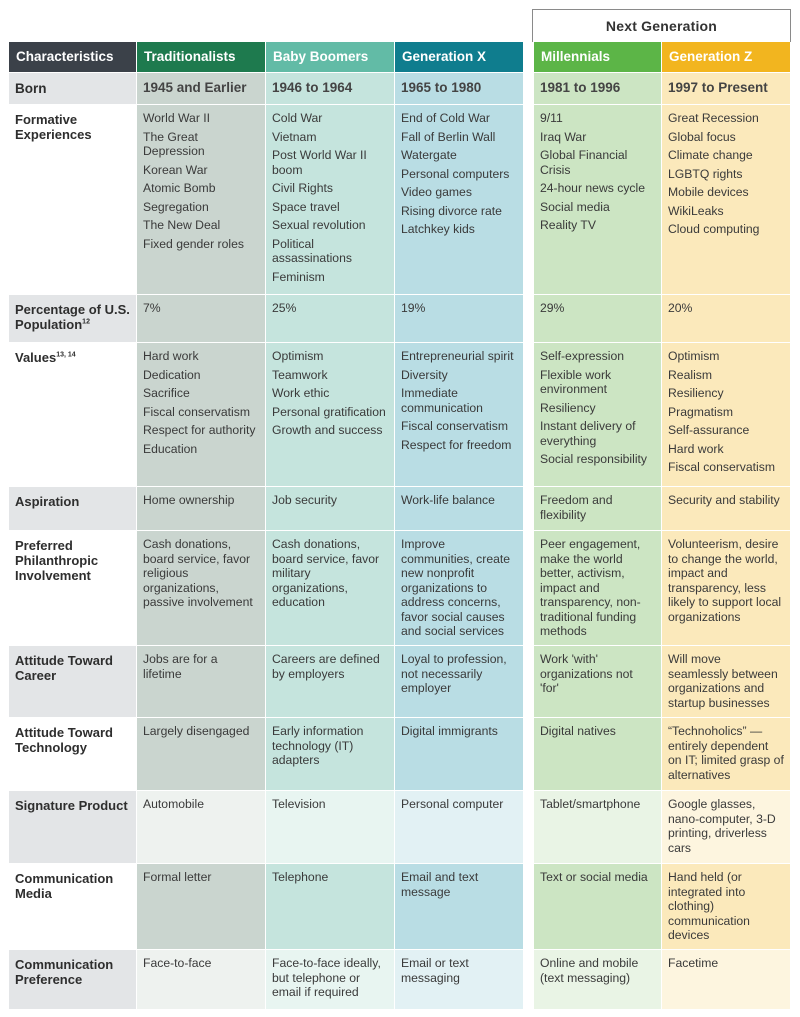 This screenshot has height=1017, width=800. What do you see at coordinates (563, 136) in the screenshot?
I see `list-item: Iraq War` at bounding box center [563, 136].